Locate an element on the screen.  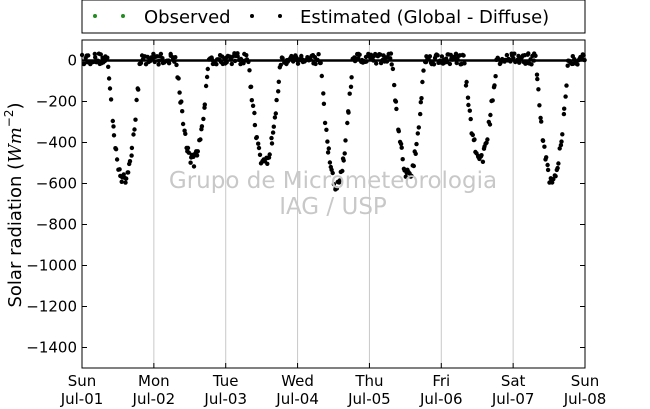
x-tick-label-date: Jul-07 is located at coordinates (513, 399).